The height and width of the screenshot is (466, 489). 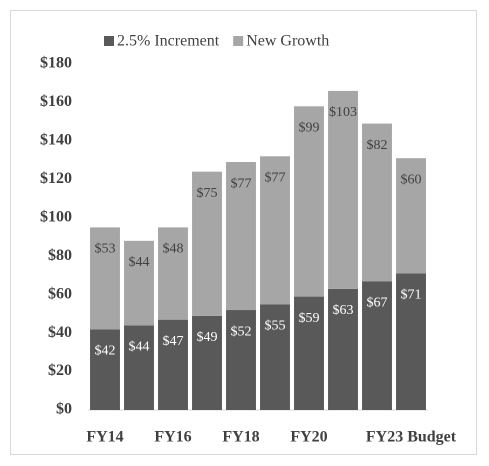 What do you see at coordinates (60, 255) in the screenshot?
I see `y-tick-label: $80` at bounding box center [60, 255].